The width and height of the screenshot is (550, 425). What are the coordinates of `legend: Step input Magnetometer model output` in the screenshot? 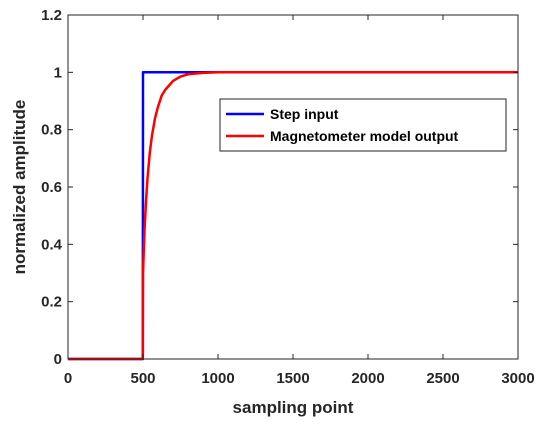 It's located at (363, 125).